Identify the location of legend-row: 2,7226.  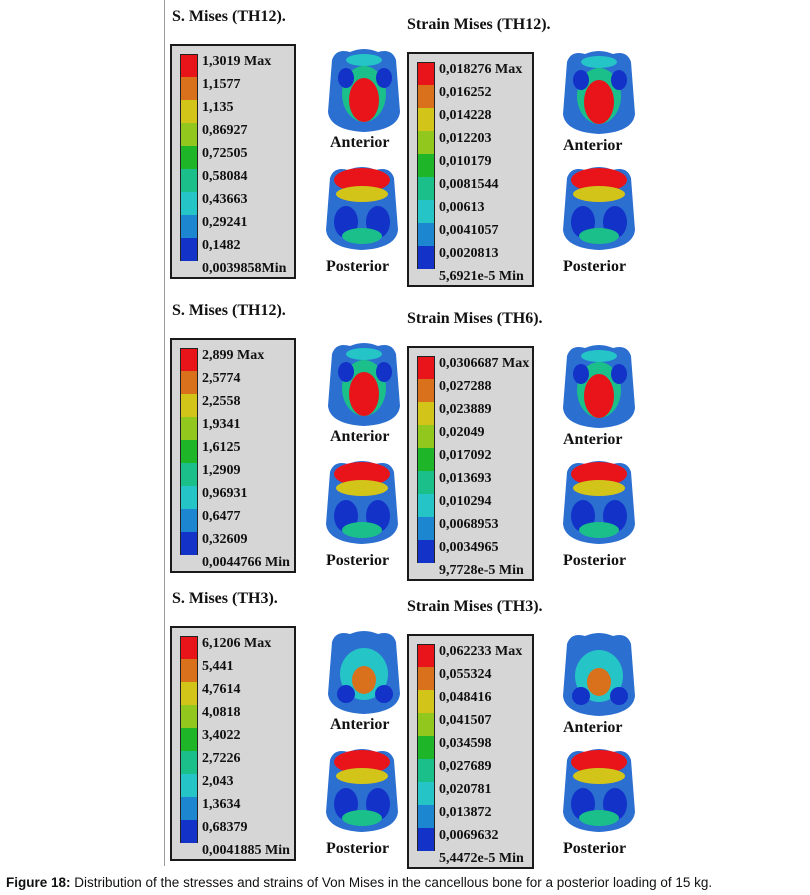
(233, 762).